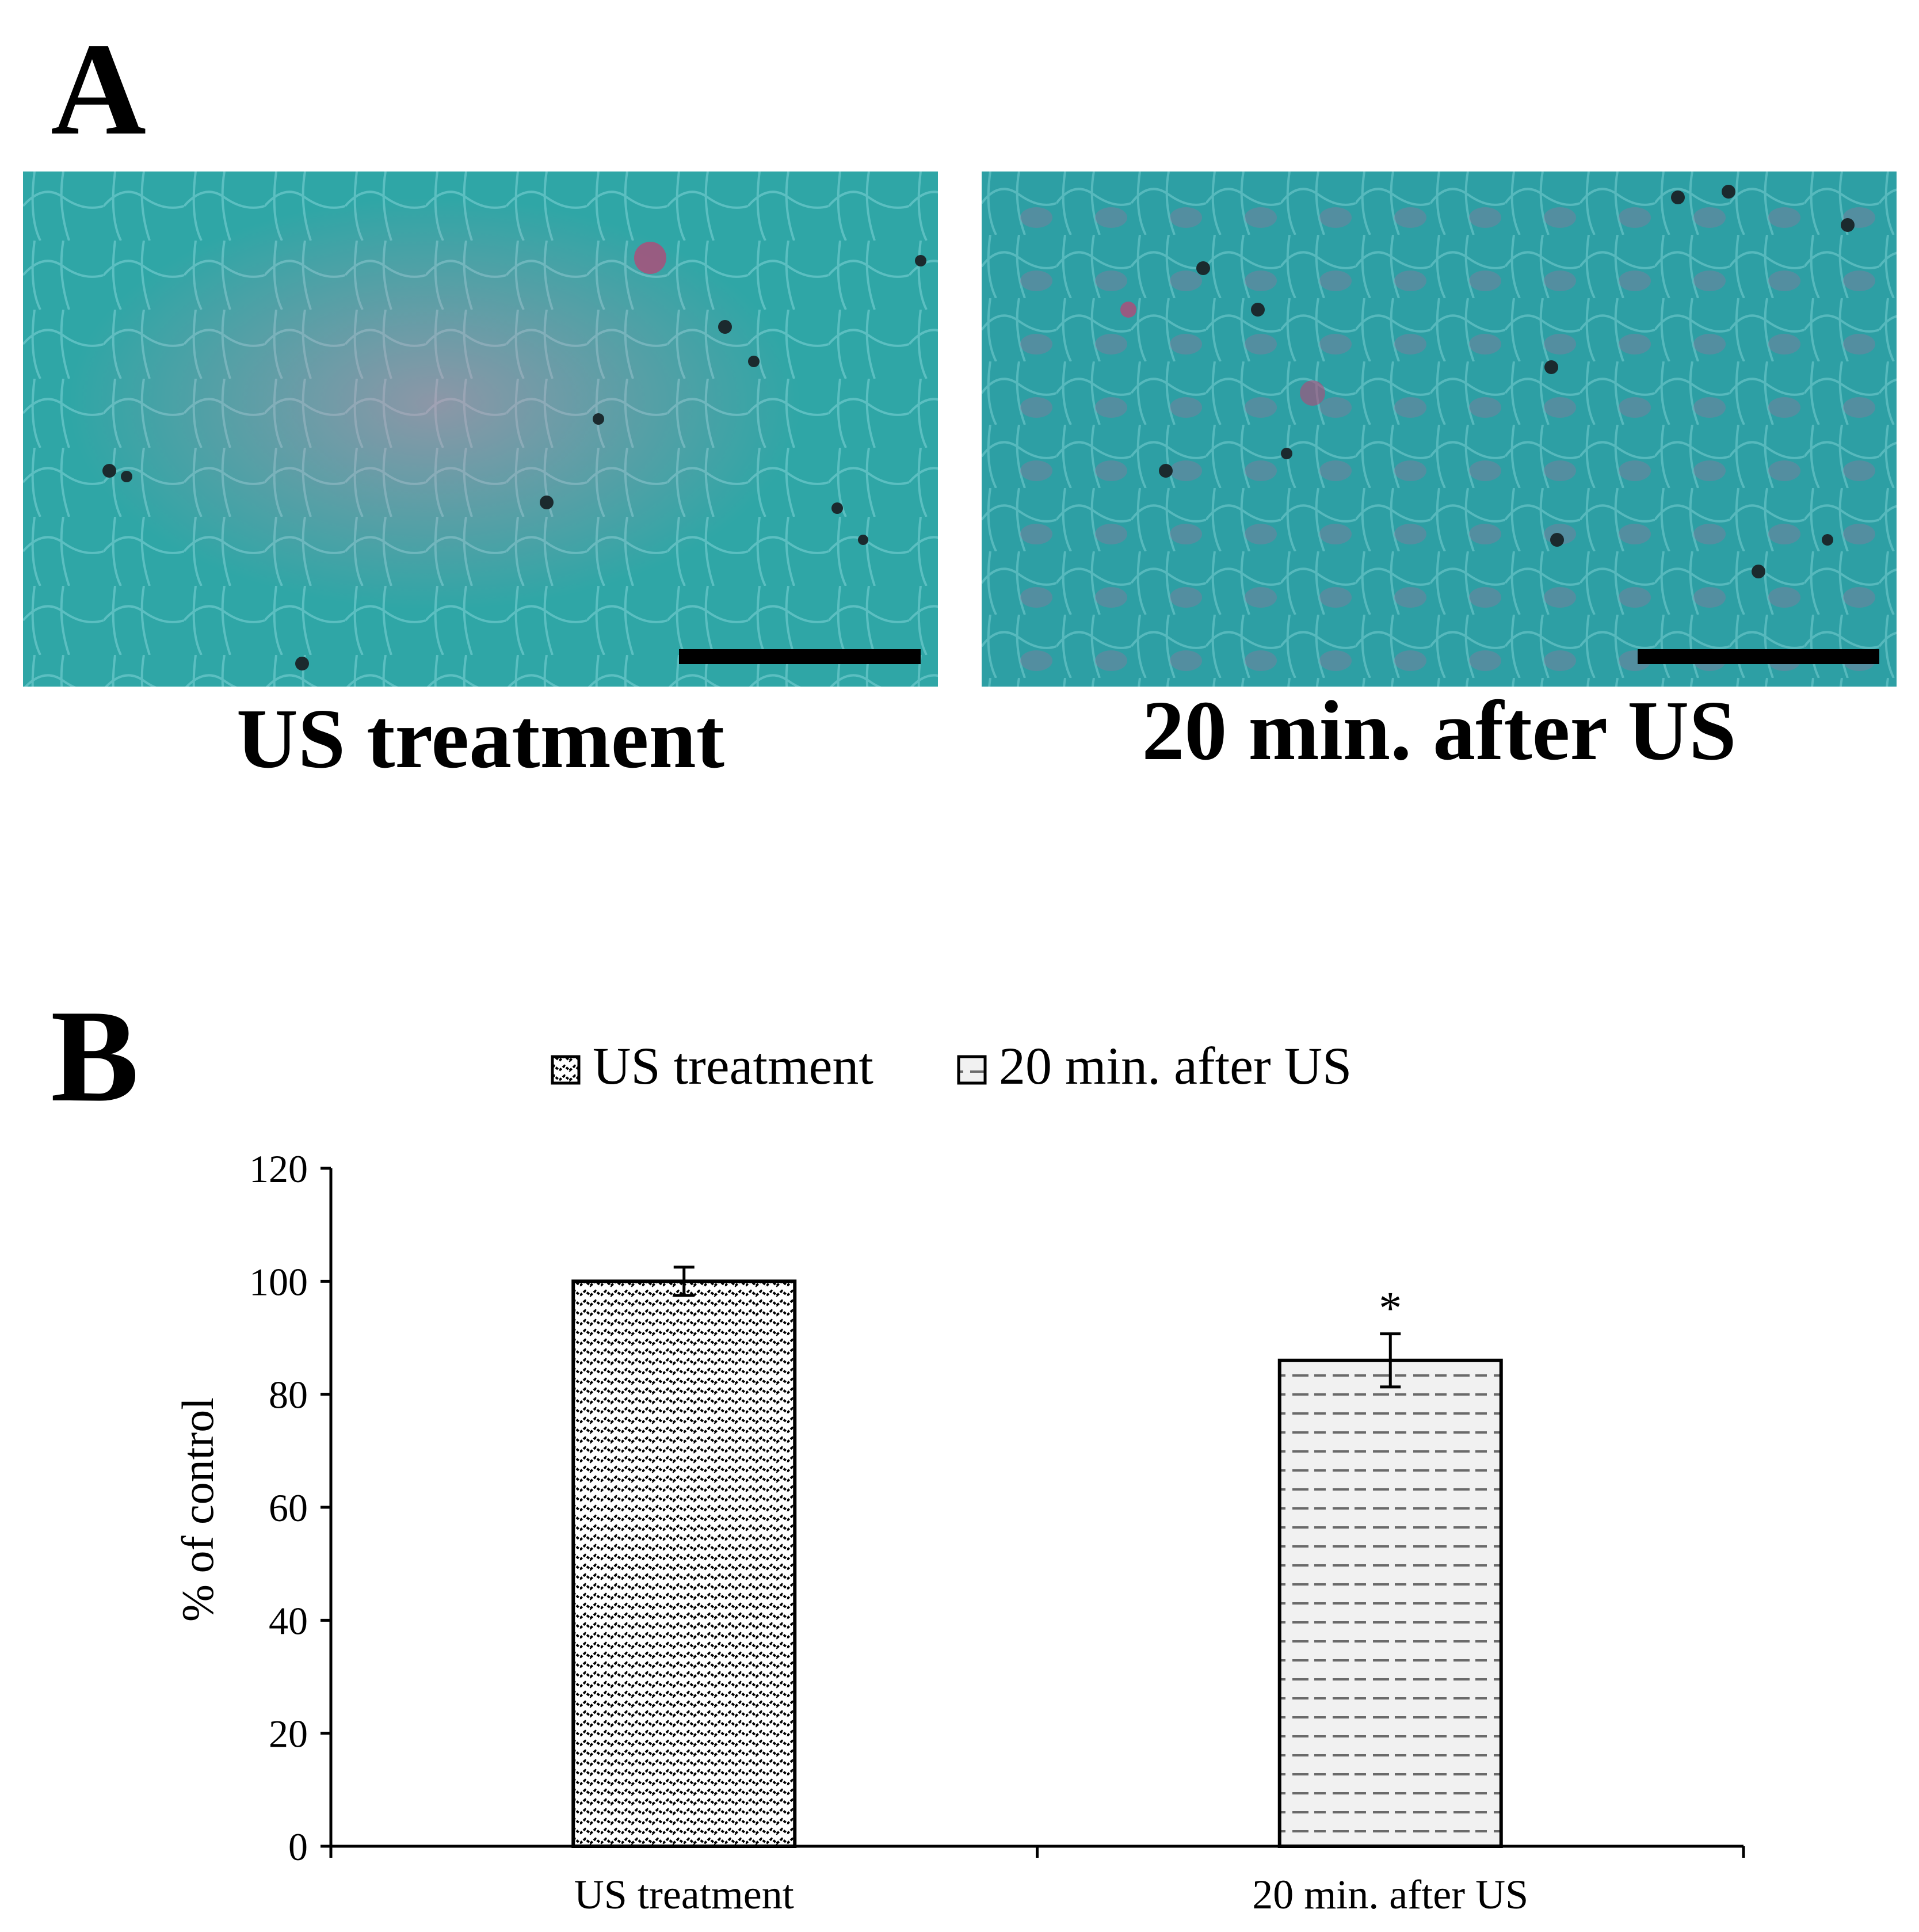 The width and height of the screenshot is (1919, 1932). What do you see at coordinates (198, 1510) in the screenshot?
I see `y-axis-label: % of control` at bounding box center [198, 1510].